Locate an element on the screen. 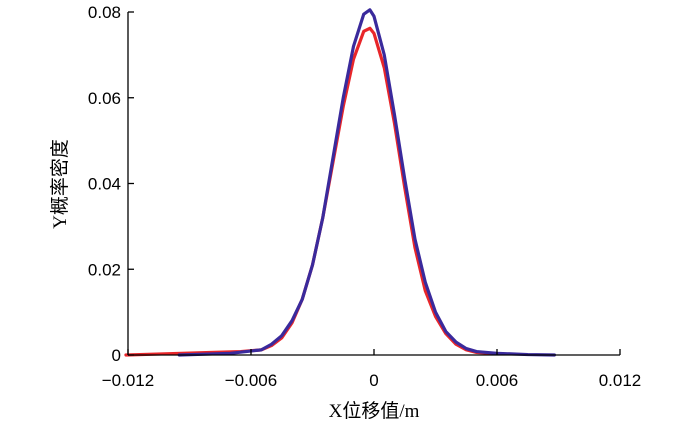 This screenshot has height=430, width=700. x-tick-label: 0.012 is located at coordinates (620, 380).